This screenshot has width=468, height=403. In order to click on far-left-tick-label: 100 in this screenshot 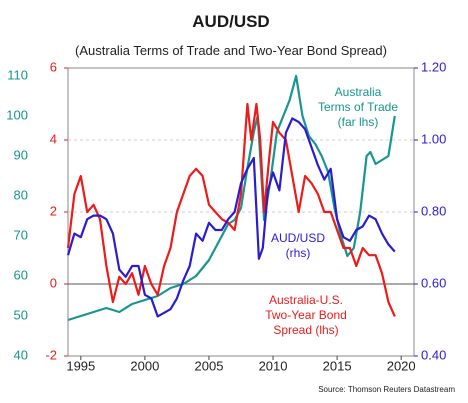, I will do `click(17, 114)`.